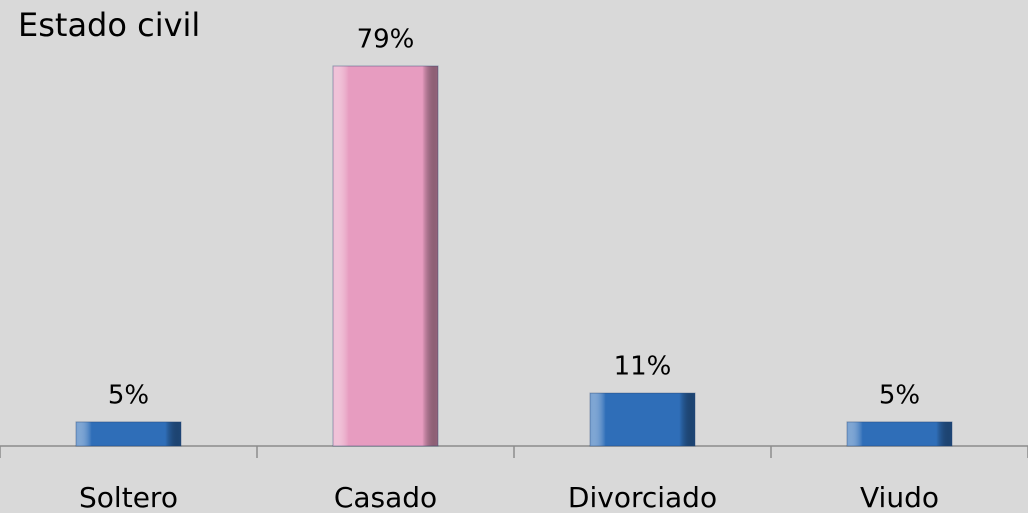 The image size is (1028, 513). Describe the element at coordinates (899, 497) in the screenshot. I see `x-tick-label: Viudo` at that location.